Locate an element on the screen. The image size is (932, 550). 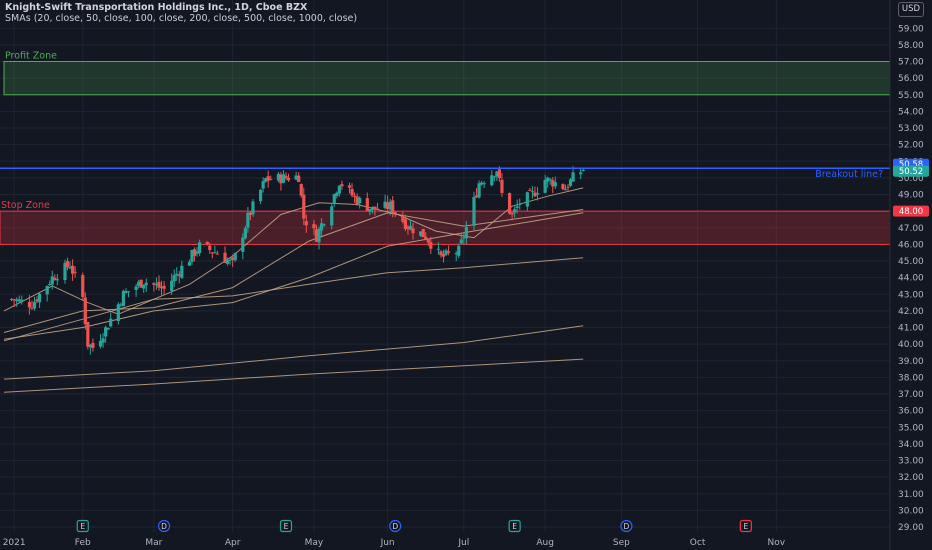
price-tick-label: 53.00 is located at coordinates (911, 129).